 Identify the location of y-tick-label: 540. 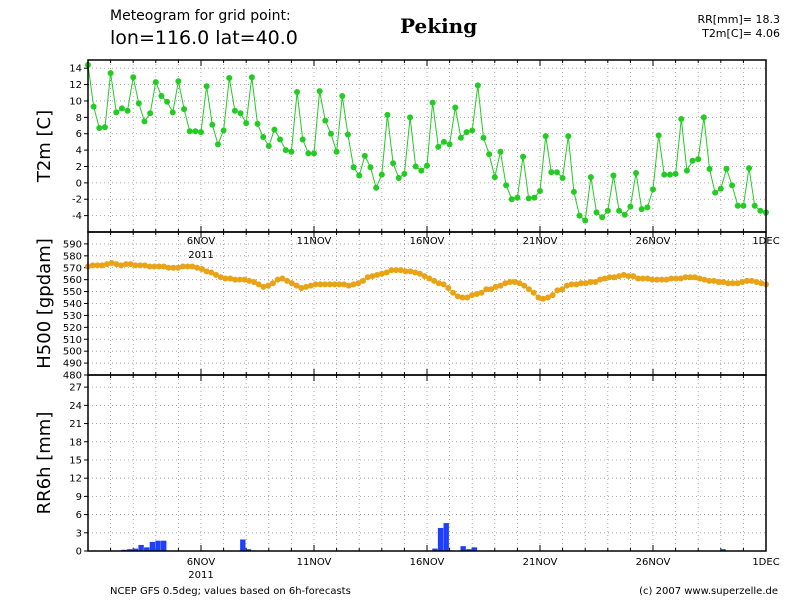
(72, 304).